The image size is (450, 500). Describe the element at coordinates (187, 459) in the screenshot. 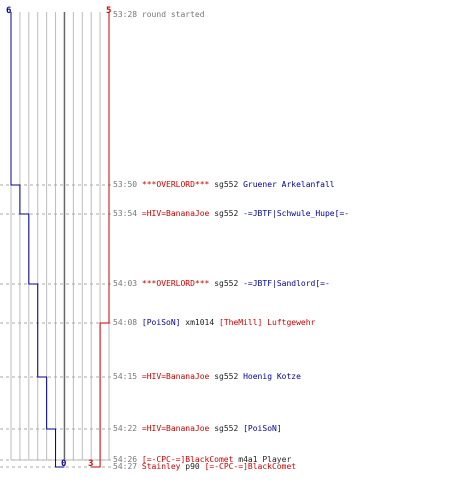

I see `killer-name: [=-CPC-=]BlackComet` at that location.